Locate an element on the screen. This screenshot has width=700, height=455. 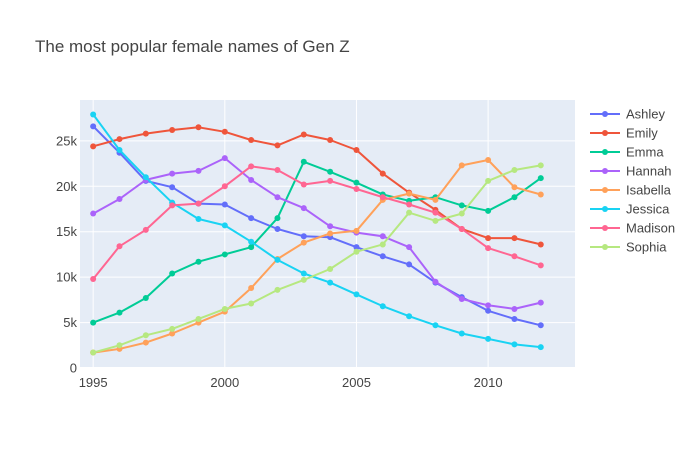
legend-item-sophia: Sophia is located at coordinates (628, 247).